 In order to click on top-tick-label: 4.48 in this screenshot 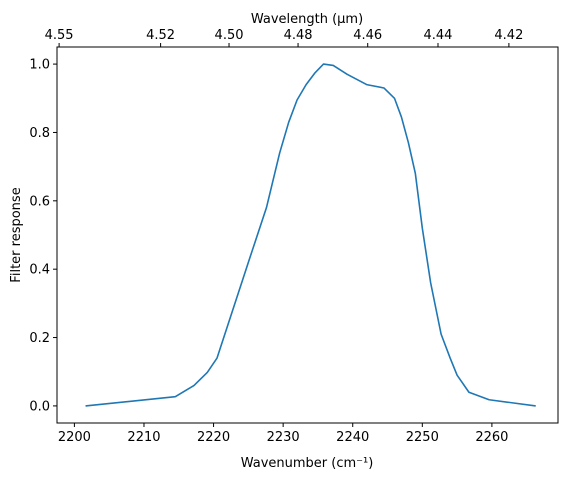, I will do `click(298, 35)`.